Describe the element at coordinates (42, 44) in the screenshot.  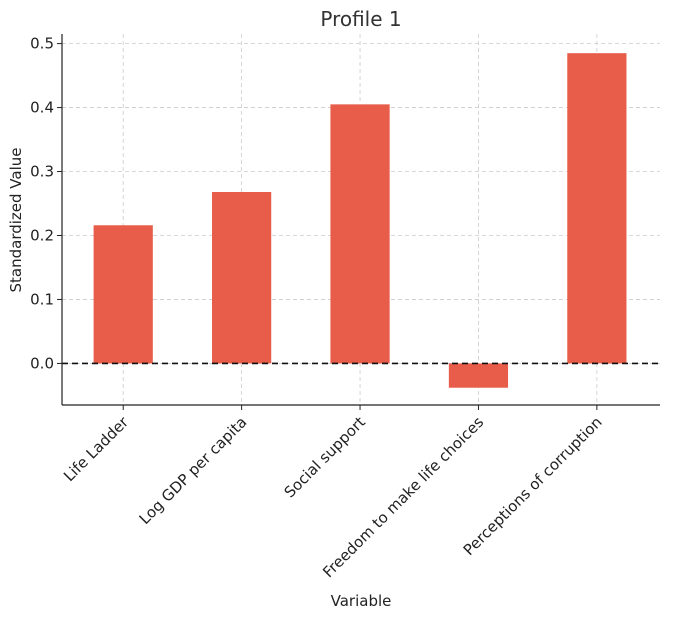
I see `y-tick-label-5: 0.5` at that location.